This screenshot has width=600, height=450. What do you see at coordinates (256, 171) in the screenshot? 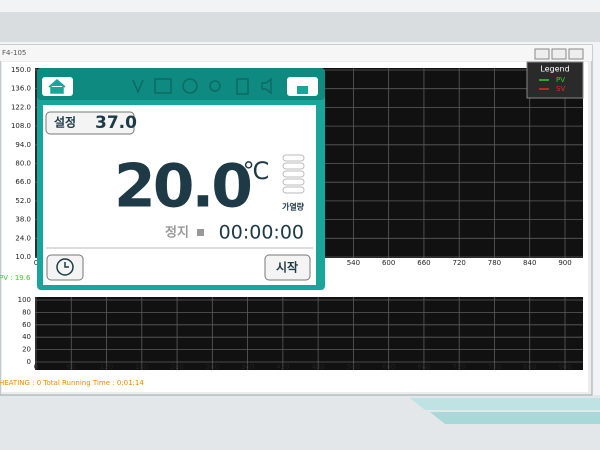
I see `unit: ℃` at bounding box center [256, 171].